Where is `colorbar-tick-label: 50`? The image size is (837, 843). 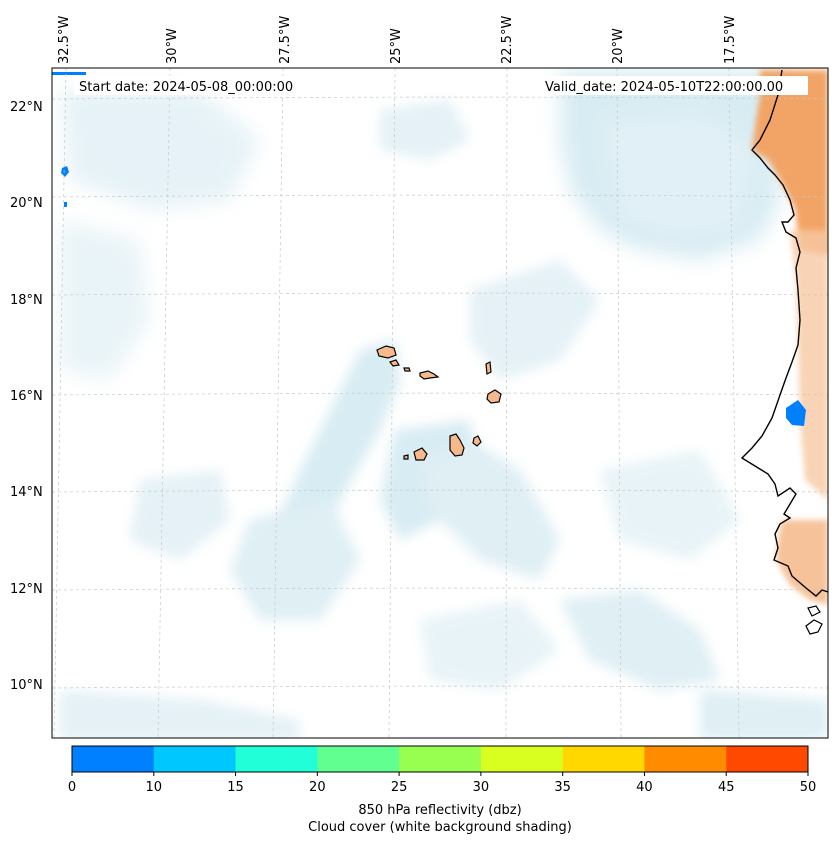
colorbar-tick-label: 50 is located at coordinates (808, 787).